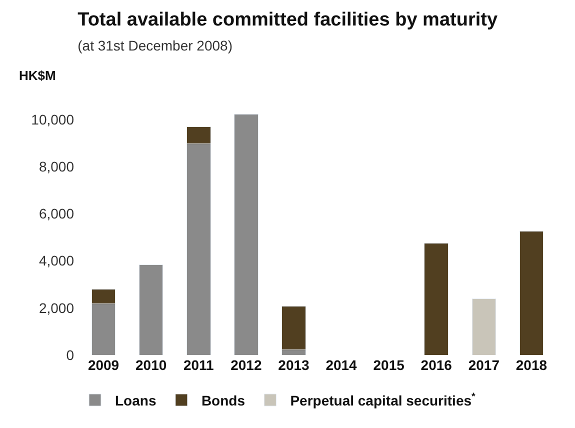 The width and height of the screenshot is (575, 428). I want to click on x-tick-label: 2018, so click(532, 365).